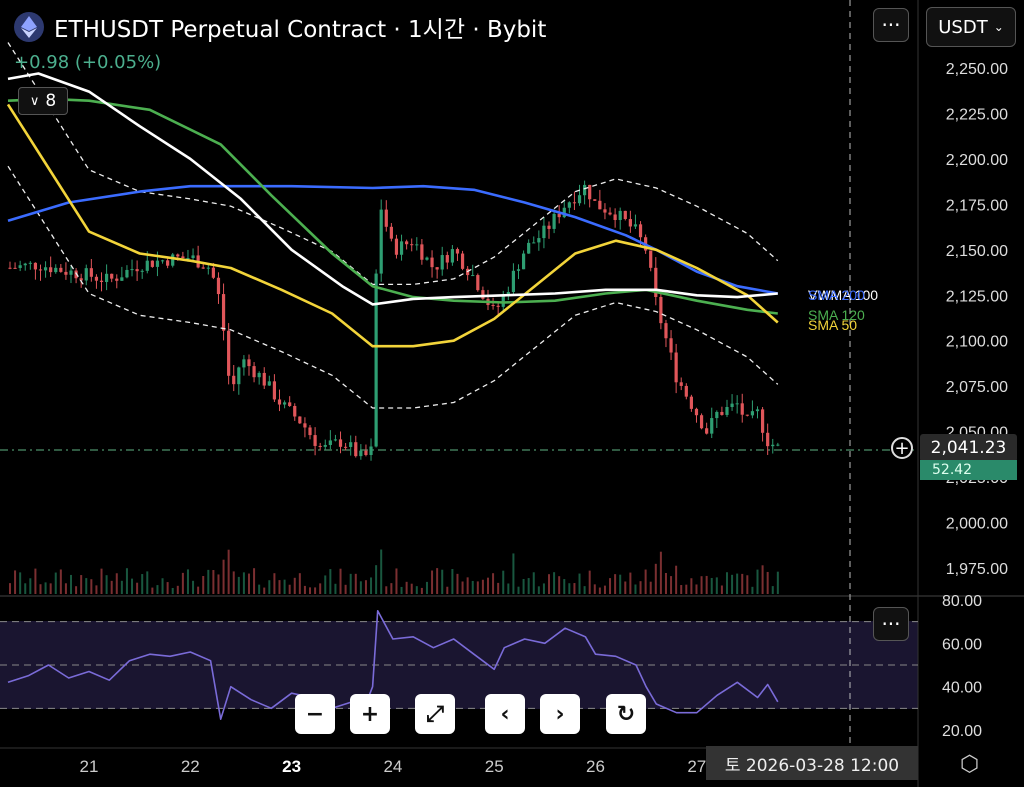 The image size is (1024, 787). I want to click on expand-icon: ⤢, so click(435, 714).